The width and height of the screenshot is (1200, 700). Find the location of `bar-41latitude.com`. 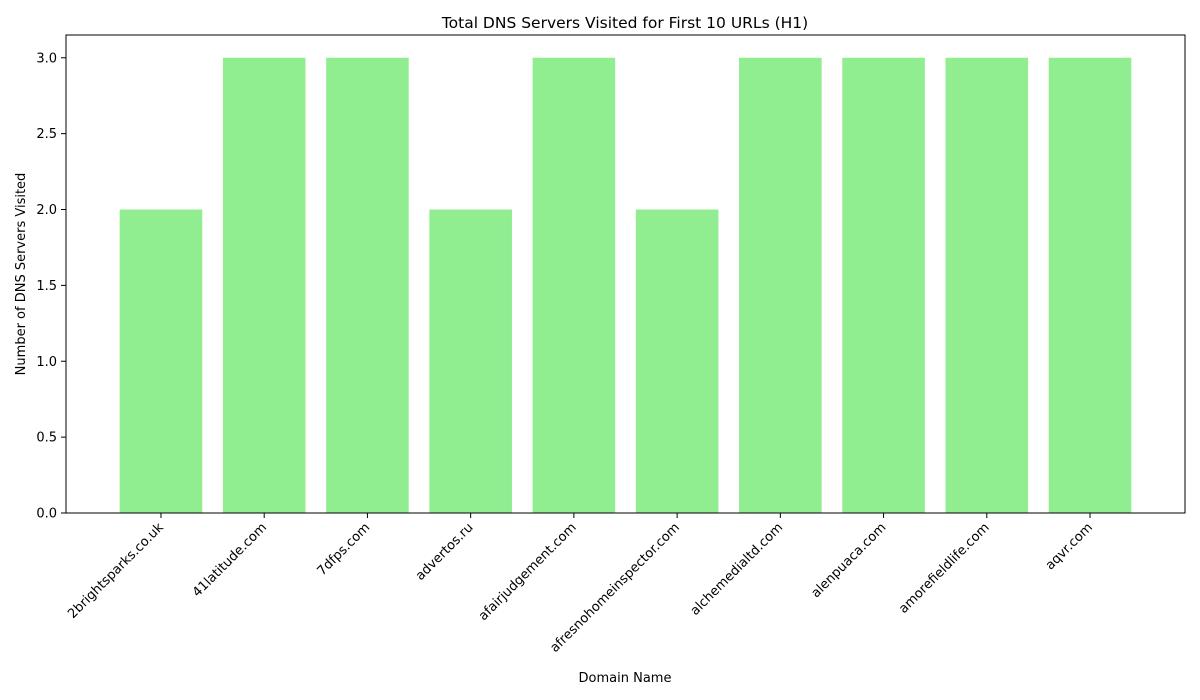

bar-41latitude.com is located at coordinates (264, 285).